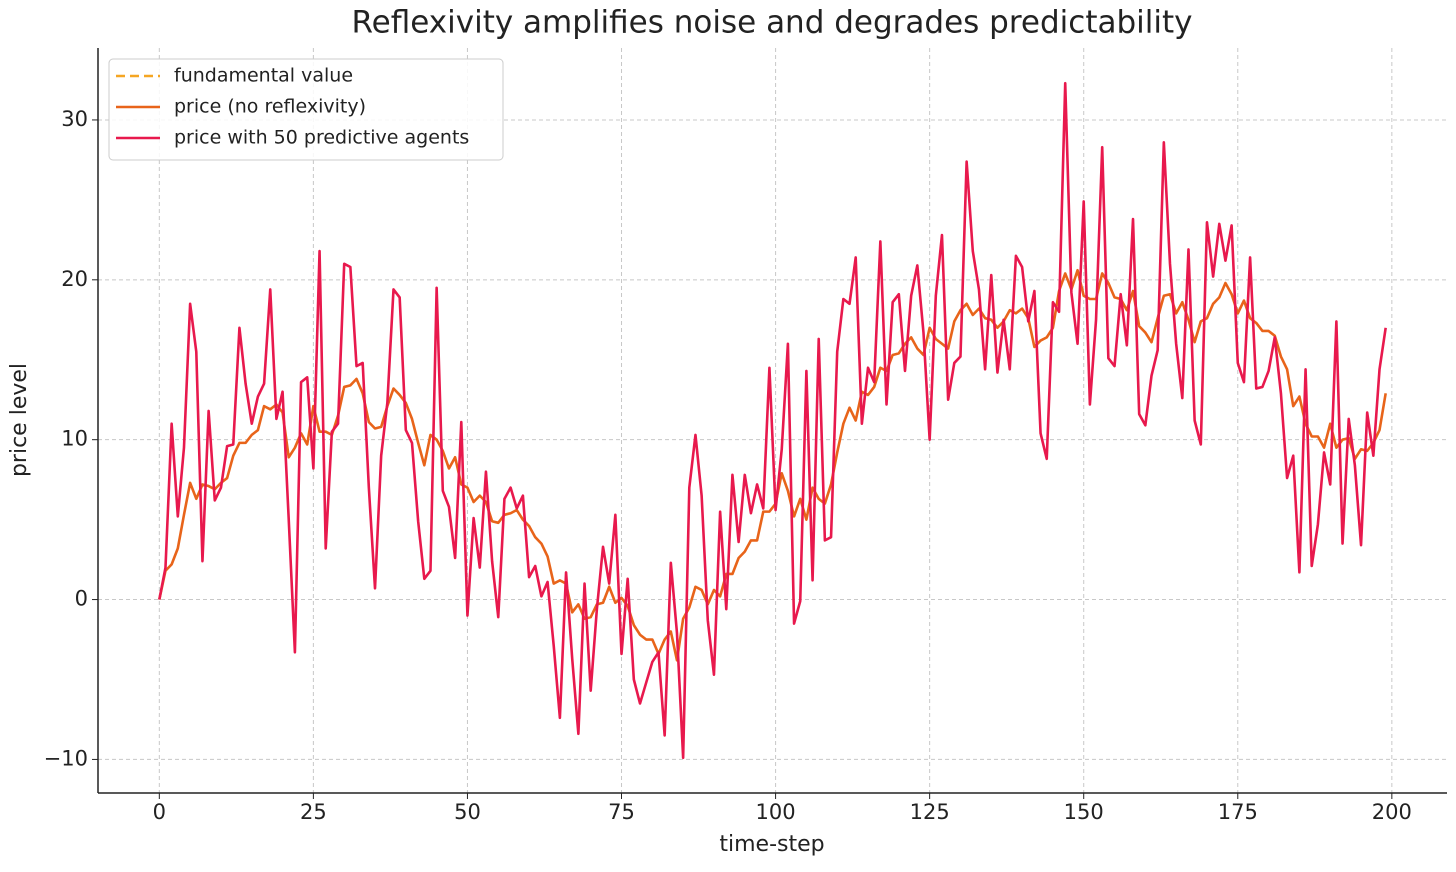  I want to click on x-tick-label: 25, so click(313, 812).